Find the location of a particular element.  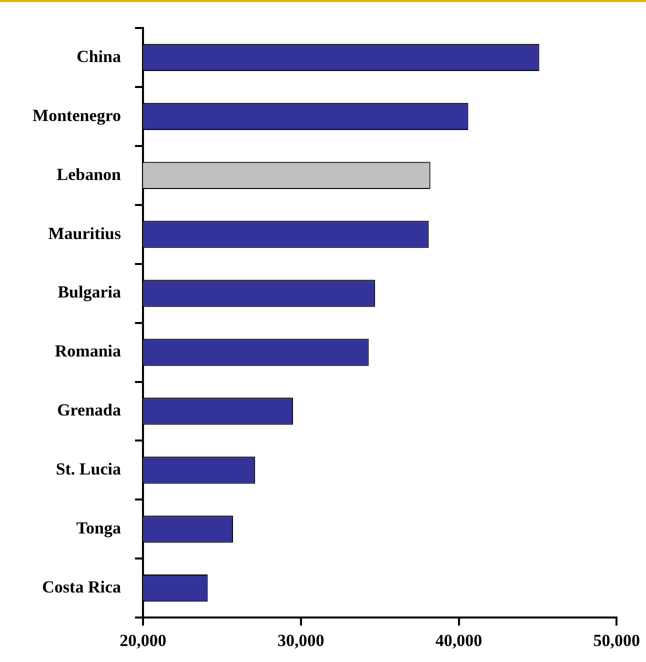

y-tick-label: St. Lucia is located at coordinates (89, 469).